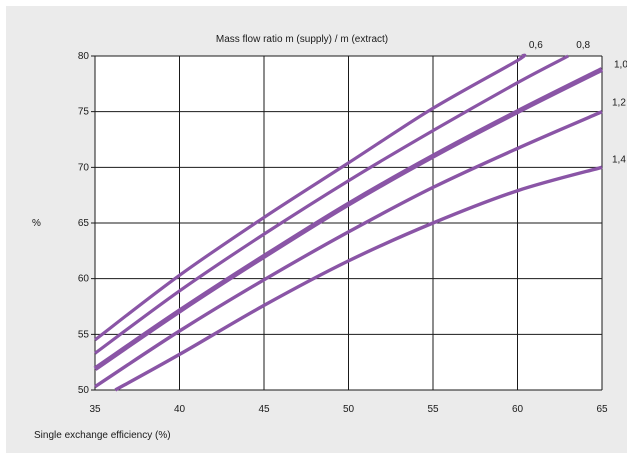  What do you see at coordinates (302, 39) in the screenshot?
I see `chart-title: Mass flow ratio m (supply) / m (extract)` at bounding box center [302, 39].